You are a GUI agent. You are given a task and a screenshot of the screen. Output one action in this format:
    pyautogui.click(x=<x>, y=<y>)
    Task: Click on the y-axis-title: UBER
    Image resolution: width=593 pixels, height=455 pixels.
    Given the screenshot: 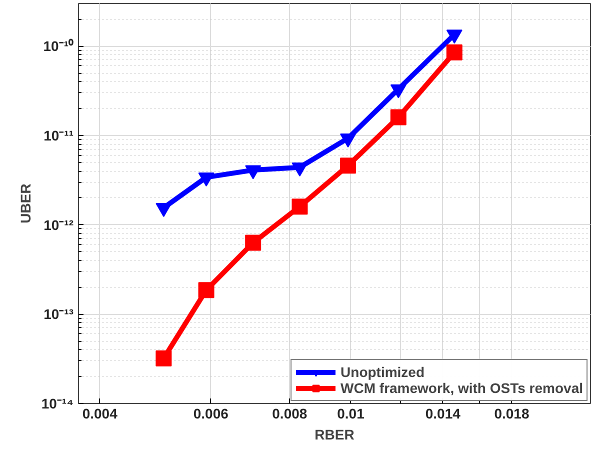 What is the action you would take?
    pyautogui.click(x=25, y=204)
    